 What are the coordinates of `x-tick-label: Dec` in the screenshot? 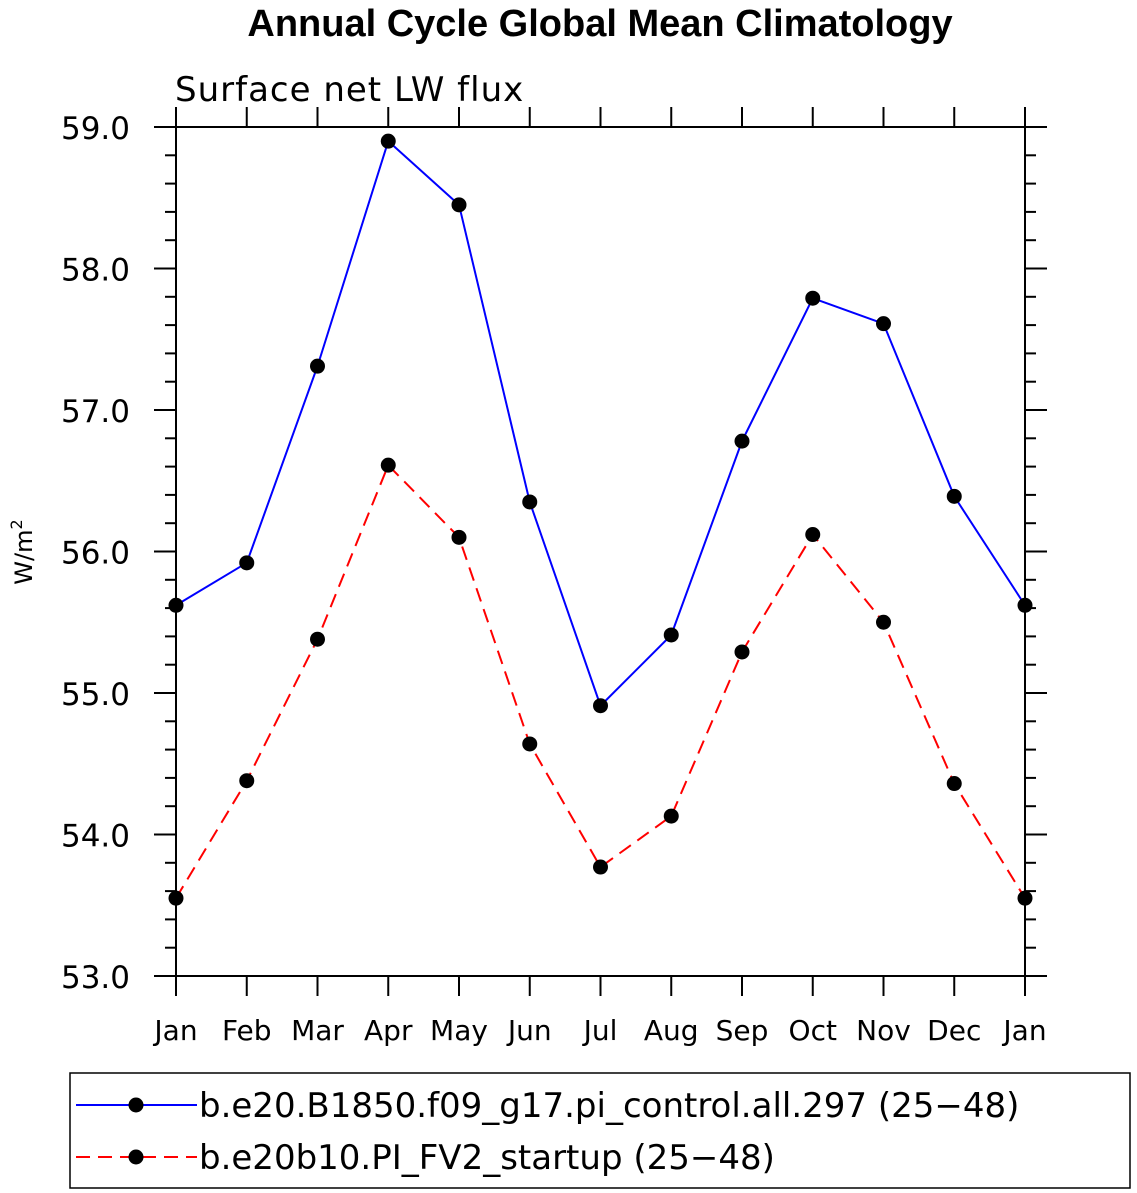 It's located at (954, 1030).